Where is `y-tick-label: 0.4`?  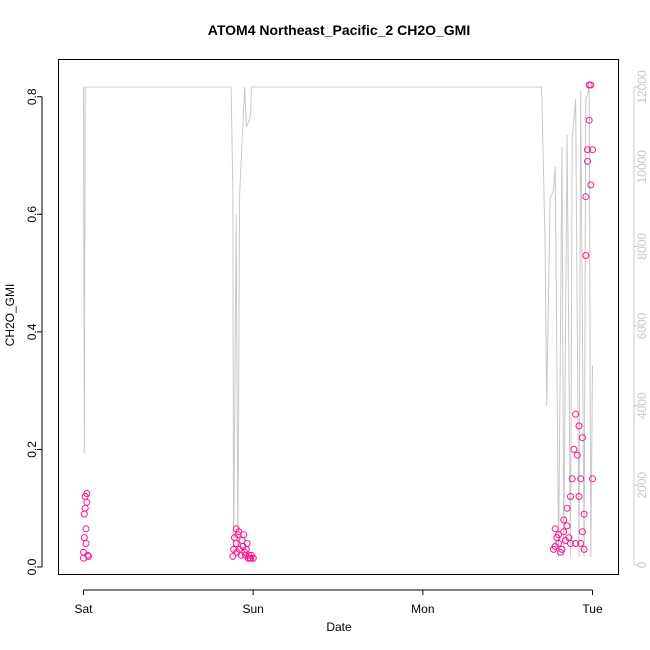
y-tick-label: 0.4 is located at coordinates (32, 331).